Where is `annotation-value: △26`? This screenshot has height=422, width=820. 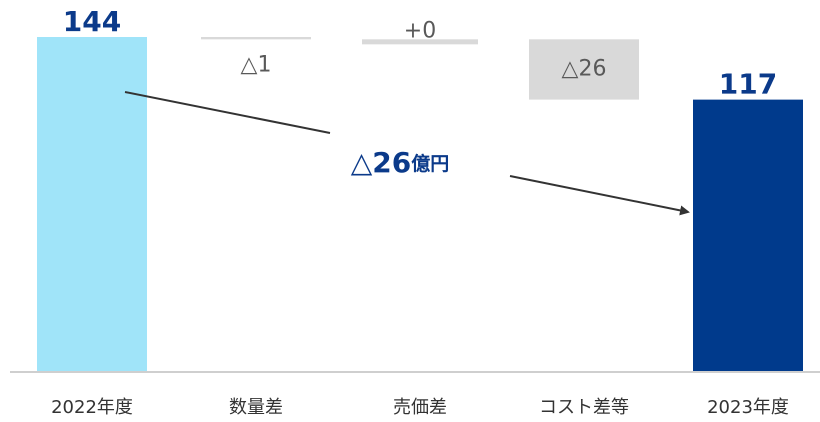 annotation-value: △26 is located at coordinates (381, 162).